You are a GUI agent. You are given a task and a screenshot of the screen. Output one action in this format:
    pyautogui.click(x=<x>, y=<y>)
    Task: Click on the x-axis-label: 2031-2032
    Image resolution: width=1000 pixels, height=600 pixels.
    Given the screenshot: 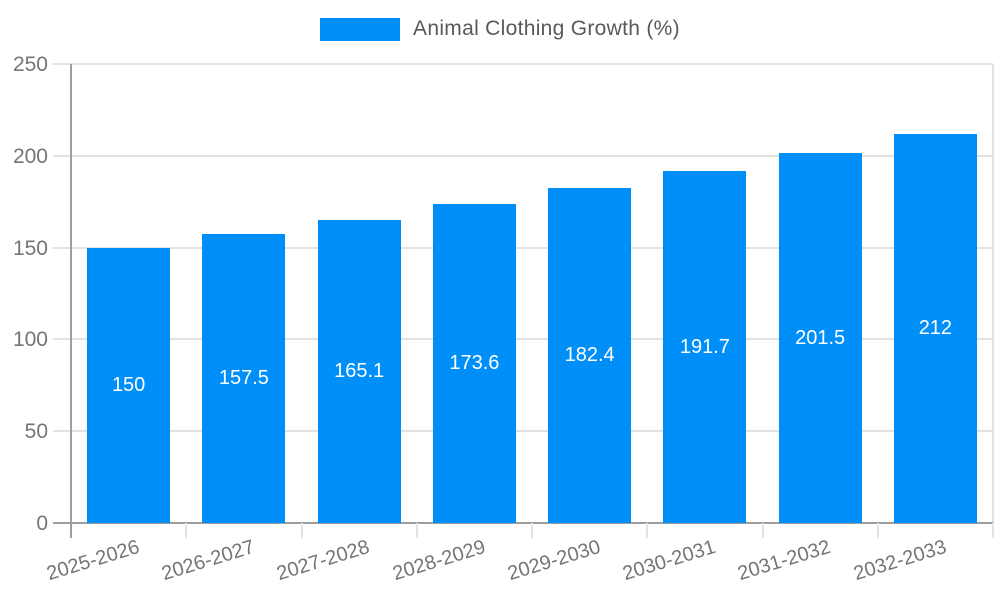 What is the action you would take?
    pyautogui.click(x=784, y=561)
    